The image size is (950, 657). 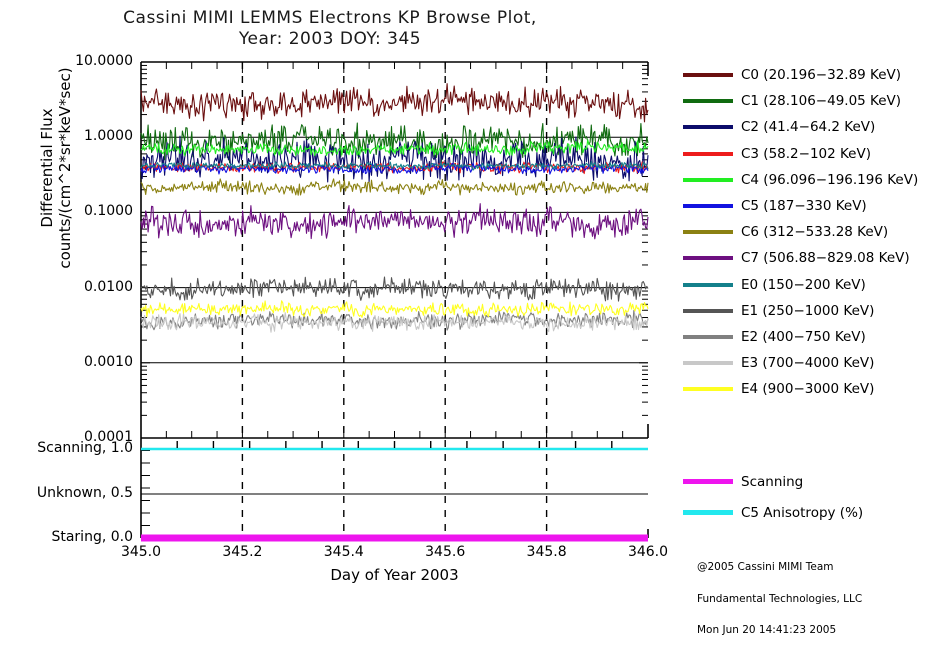 What do you see at coordinates (108, 211) in the screenshot?
I see `y-tick-label: 0.1000` at bounding box center [108, 211].